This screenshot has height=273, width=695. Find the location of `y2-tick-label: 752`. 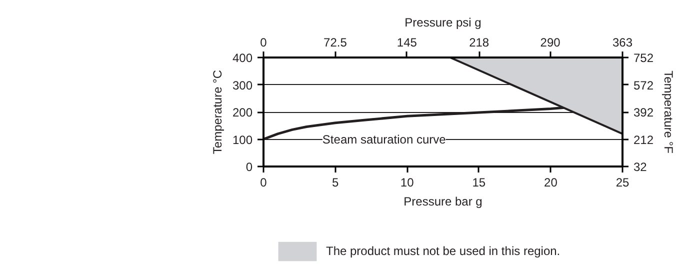

y2-tick-label: 752 is located at coordinates (644, 58).